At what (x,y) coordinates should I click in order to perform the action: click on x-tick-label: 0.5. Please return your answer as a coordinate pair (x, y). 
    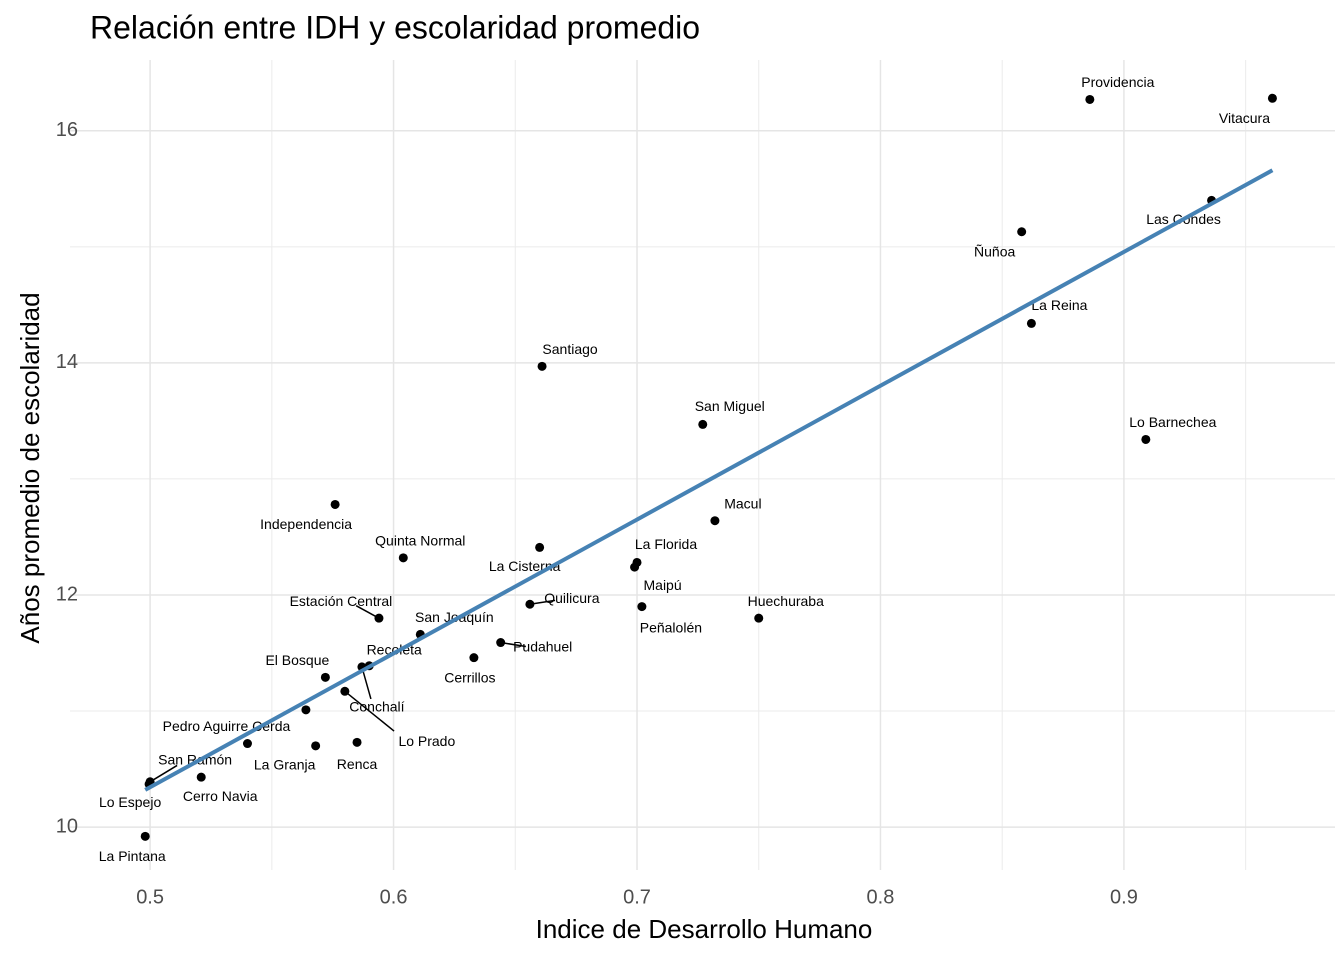
    Looking at the image, I should click on (150, 897).